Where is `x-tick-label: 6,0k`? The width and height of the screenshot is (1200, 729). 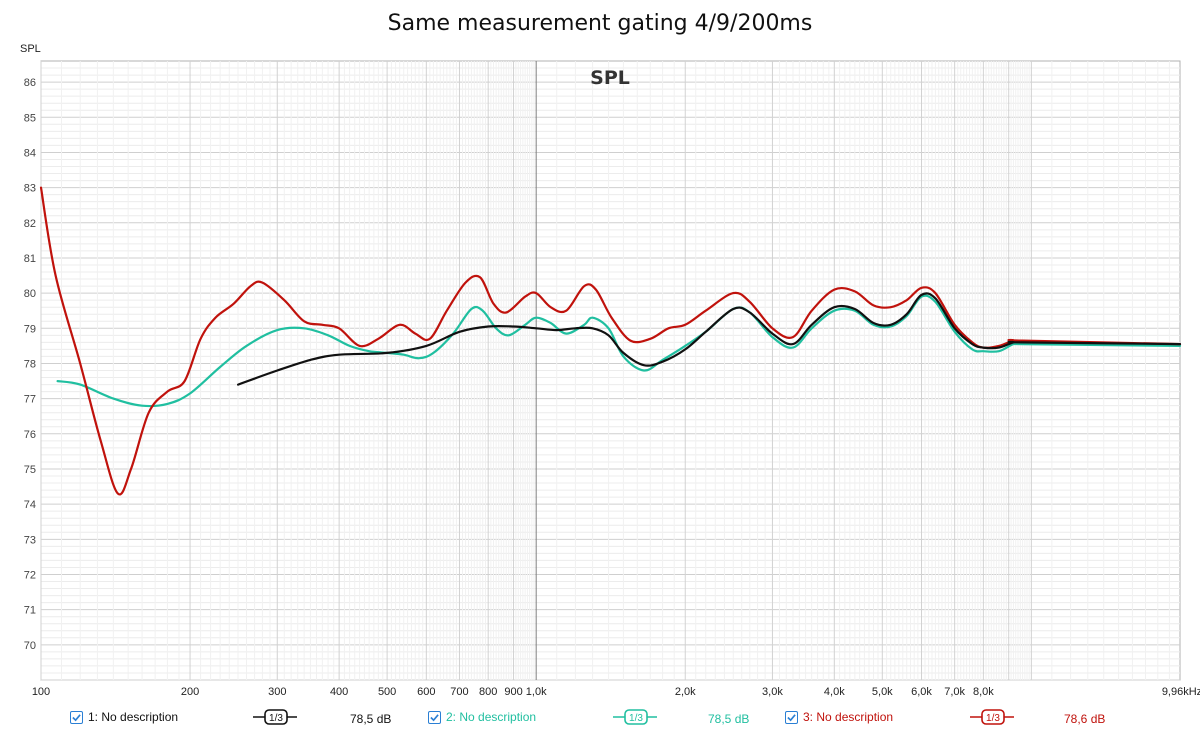
x-tick-label: 6,0k is located at coordinates (921, 692).